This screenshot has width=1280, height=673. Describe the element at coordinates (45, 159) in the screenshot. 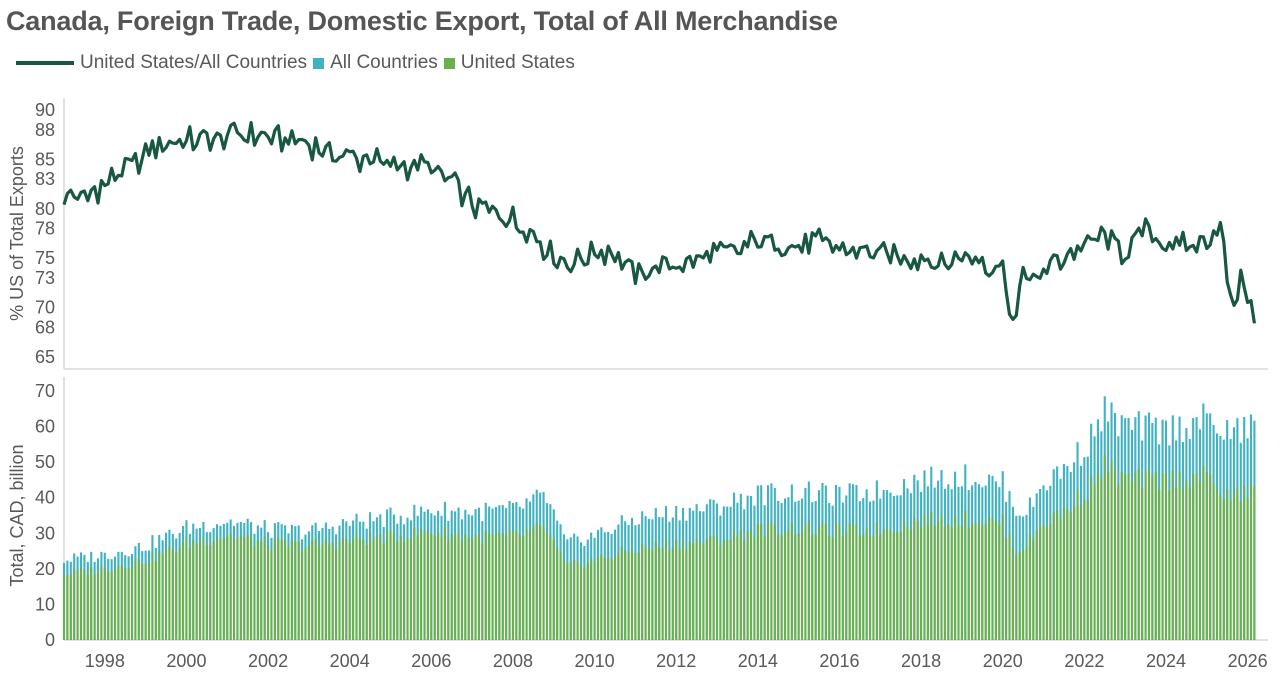

I see `top-y-tick-label: 85` at that location.